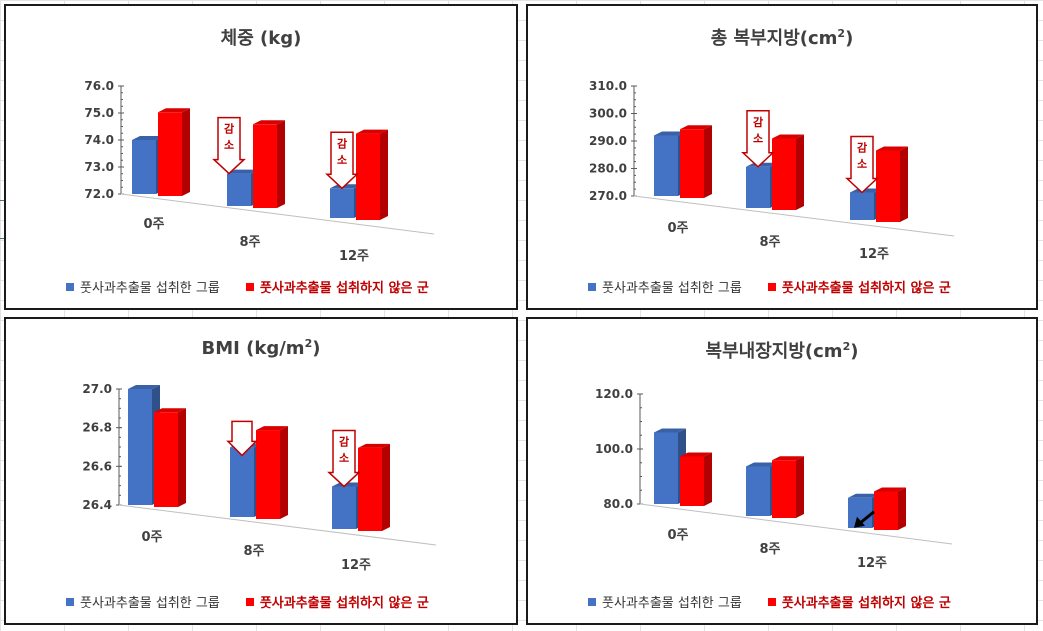 This screenshot has width=1043, height=631. Describe the element at coordinates (608, 169) in the screenshot. I see `y-tick-label: 280.0` at that location.